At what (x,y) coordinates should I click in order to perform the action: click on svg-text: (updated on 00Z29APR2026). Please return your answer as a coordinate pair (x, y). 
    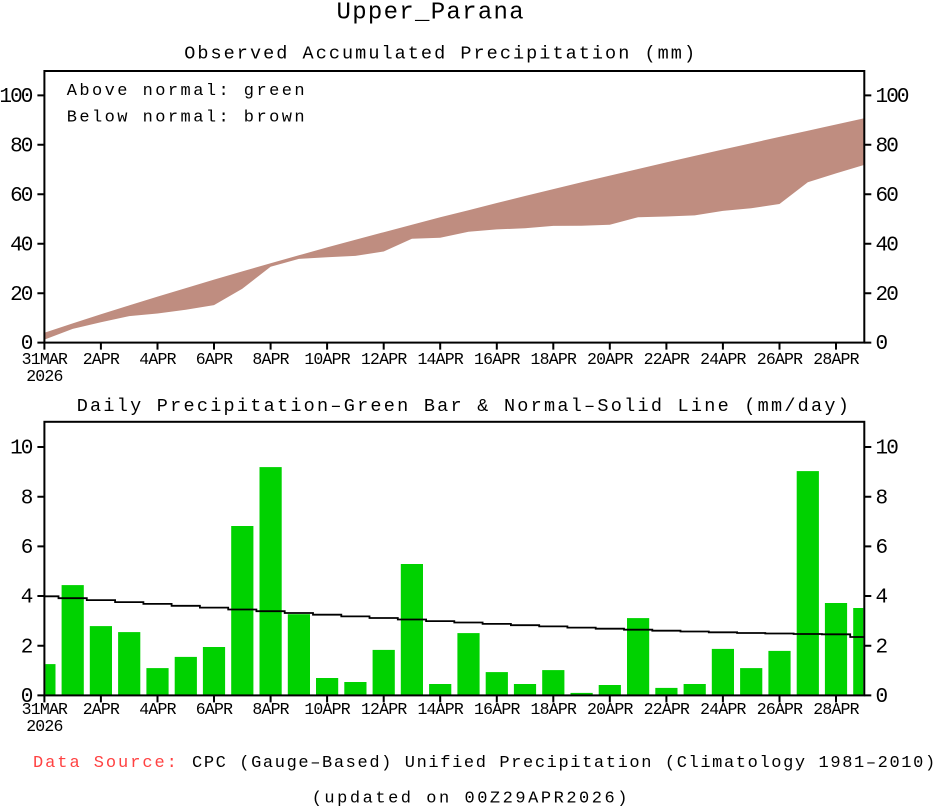
    Looking at the image, I should click on (471, 799).